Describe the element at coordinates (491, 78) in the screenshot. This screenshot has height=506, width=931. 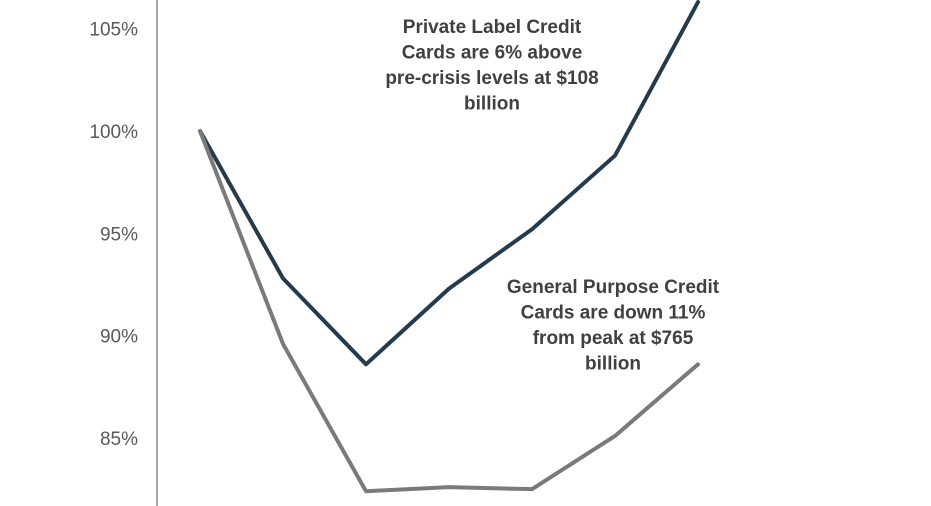
I see `annotation-line: pre-crisis levels at $108` at that location.